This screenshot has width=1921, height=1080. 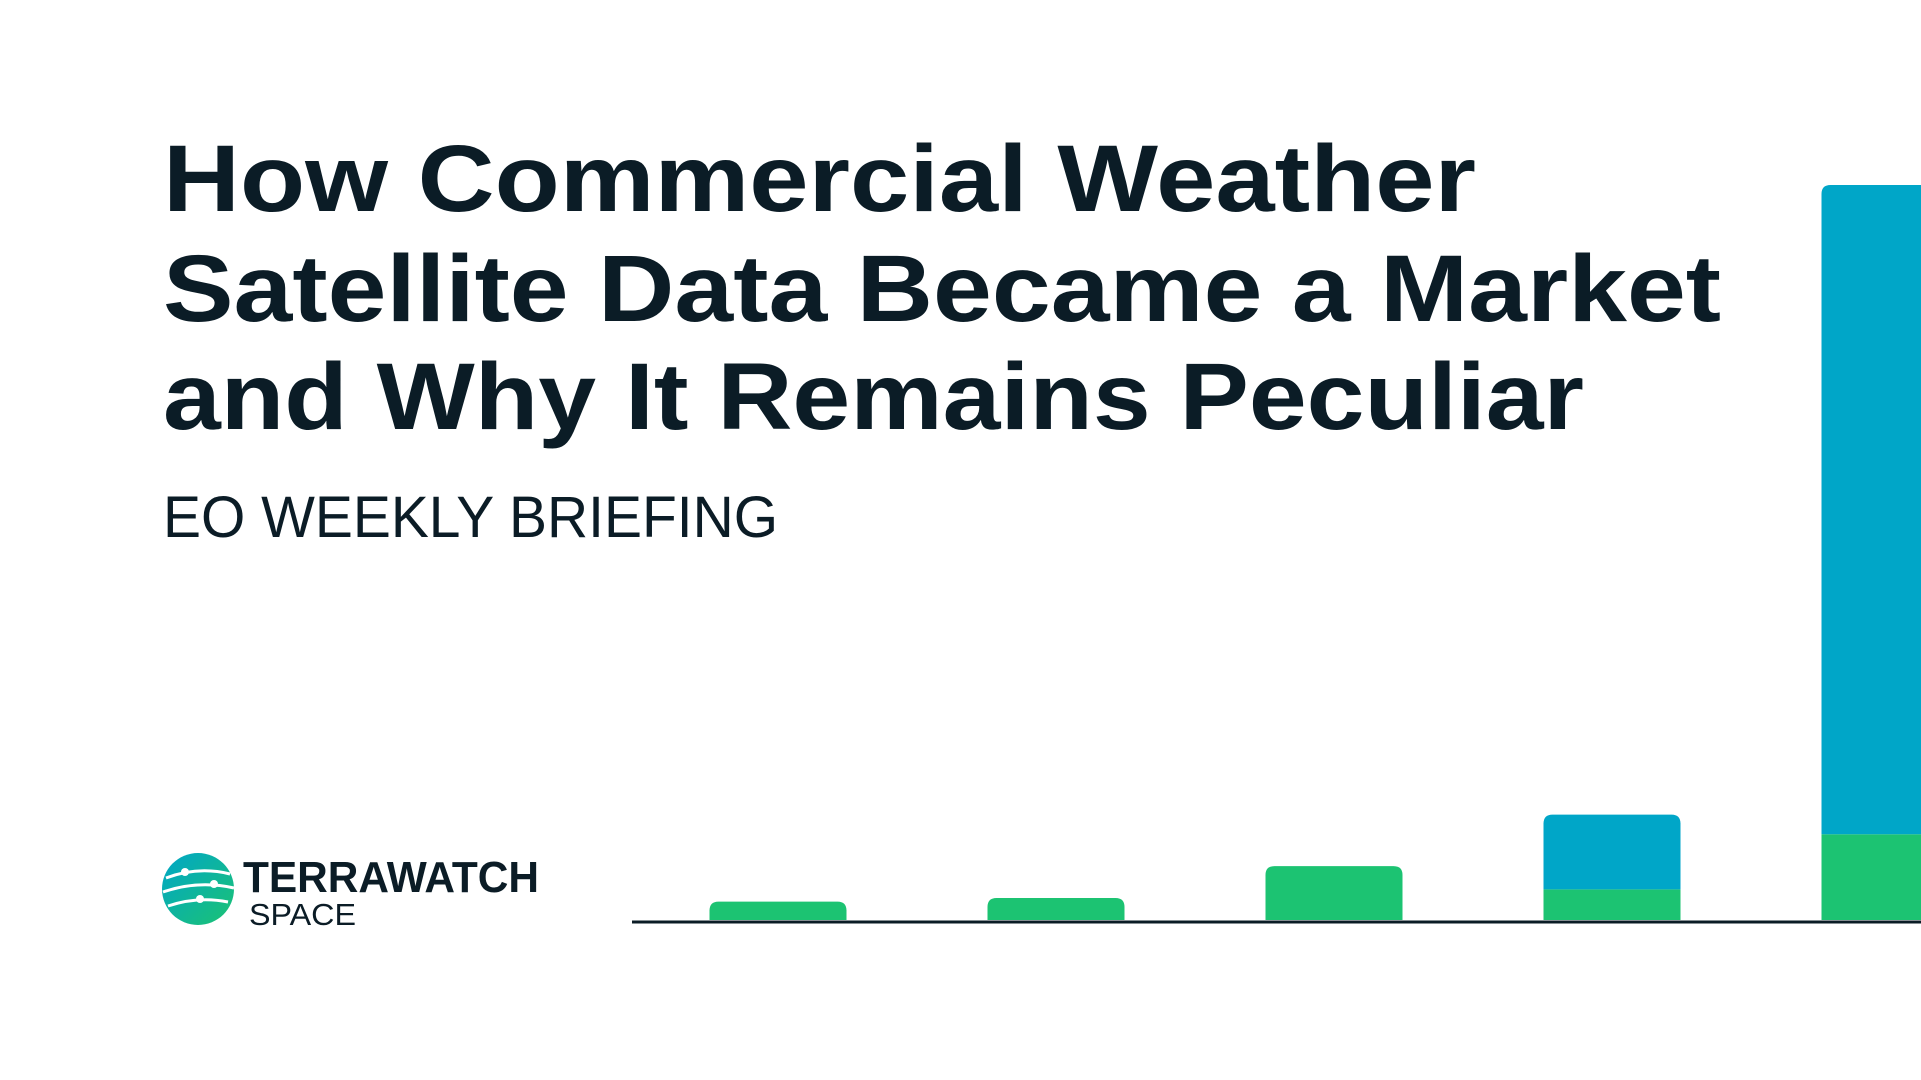 I want to click on title-line: and Why It Remains Peculiar, so click(x=873, y=397).